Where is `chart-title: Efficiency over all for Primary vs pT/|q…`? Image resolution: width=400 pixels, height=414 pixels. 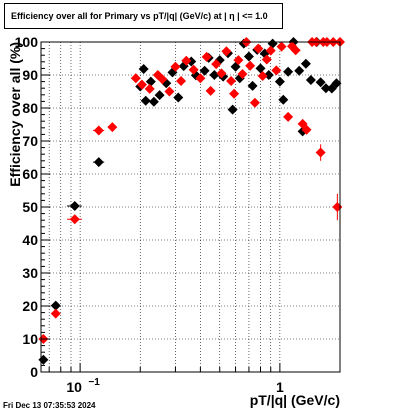
chart-title: Efficiency over all for Primary vs pT/|q… is located at coordinates (143, 16).